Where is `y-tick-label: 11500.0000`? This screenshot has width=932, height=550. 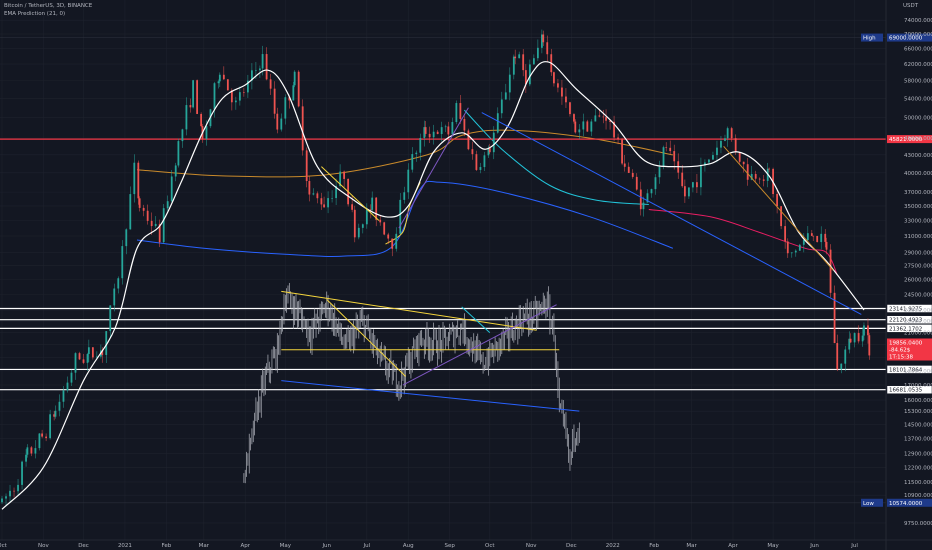 y-tick-label: 11500.0000 is located at coordinates (918, 483).